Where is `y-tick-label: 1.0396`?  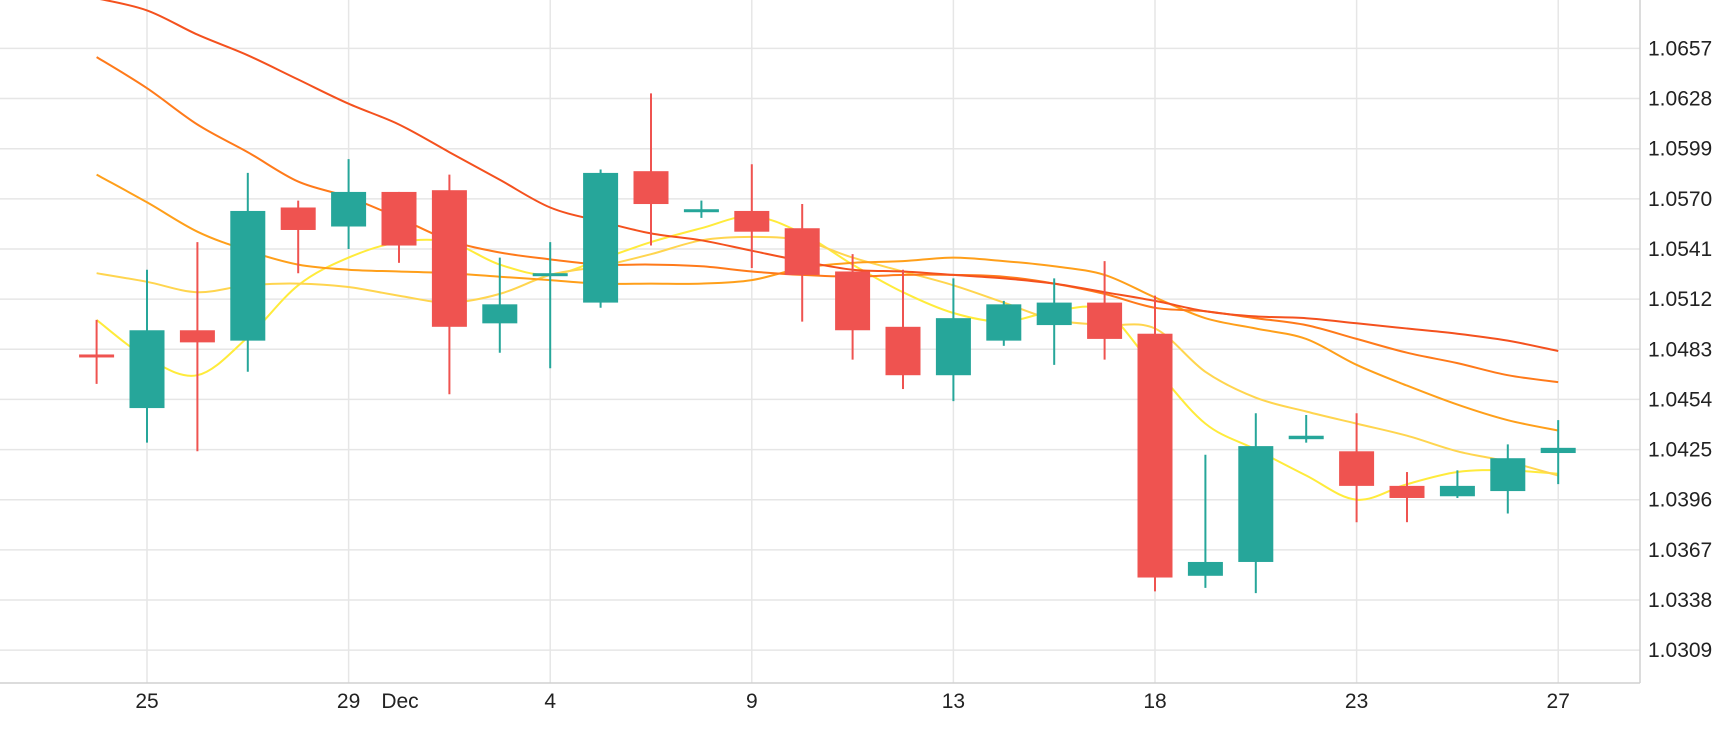 y-tick-label: 1.0396 is located at coordinates (1680, 500).